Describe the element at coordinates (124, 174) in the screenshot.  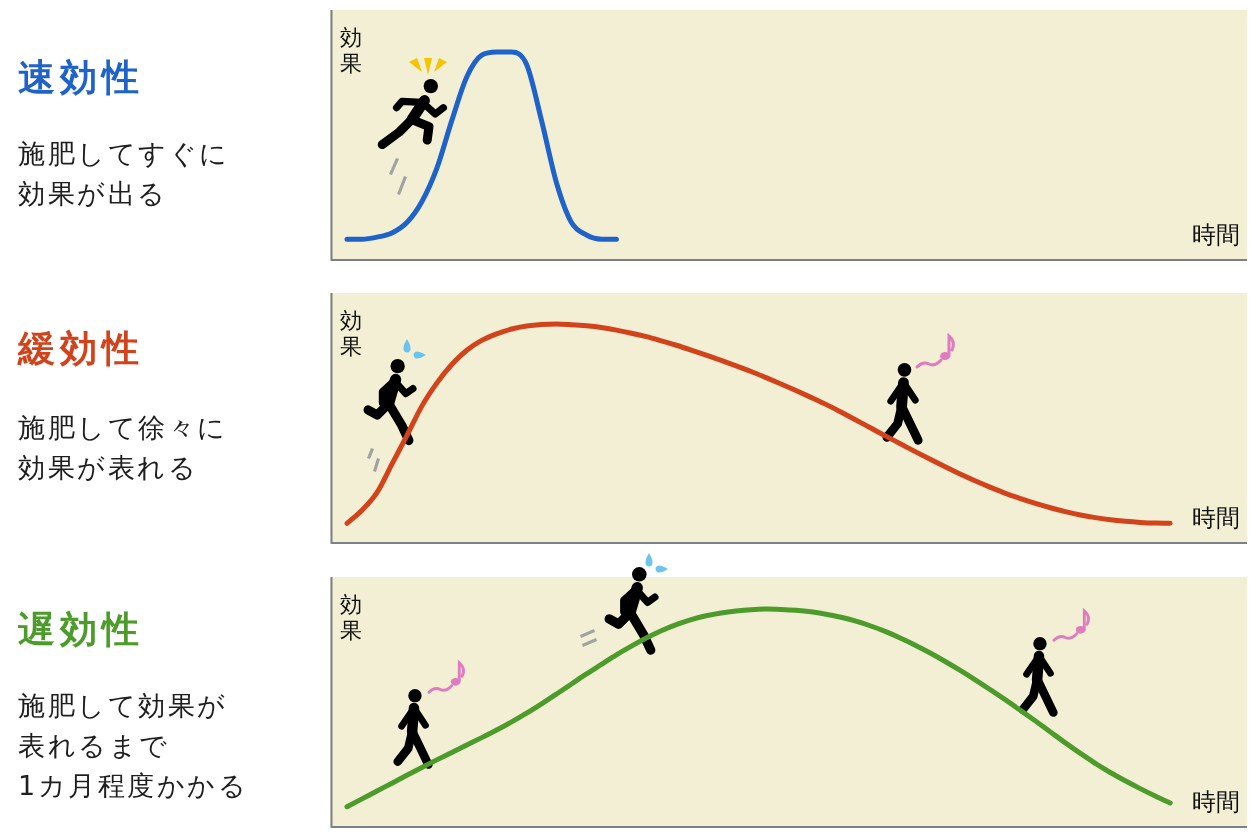
I see `text: 施肥してすぐに効果が出る` at that location.